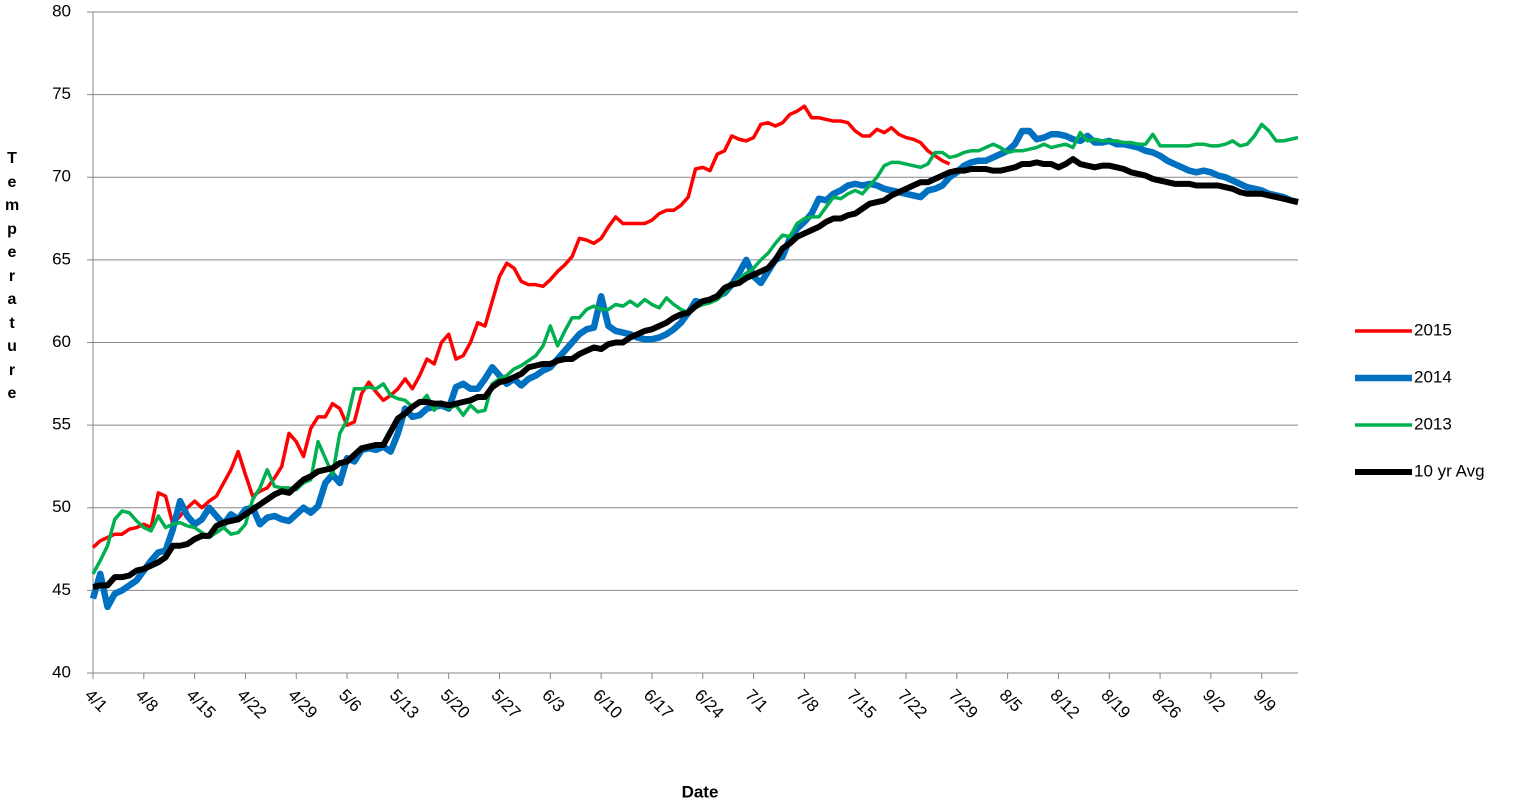 The height and width of the screenshot is (809, 1526). I want to click on legend-label: 2013, so click(1433, 423).